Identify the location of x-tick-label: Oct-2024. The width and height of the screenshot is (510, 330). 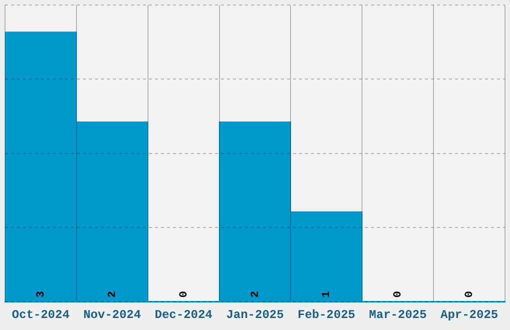
(41, 315).